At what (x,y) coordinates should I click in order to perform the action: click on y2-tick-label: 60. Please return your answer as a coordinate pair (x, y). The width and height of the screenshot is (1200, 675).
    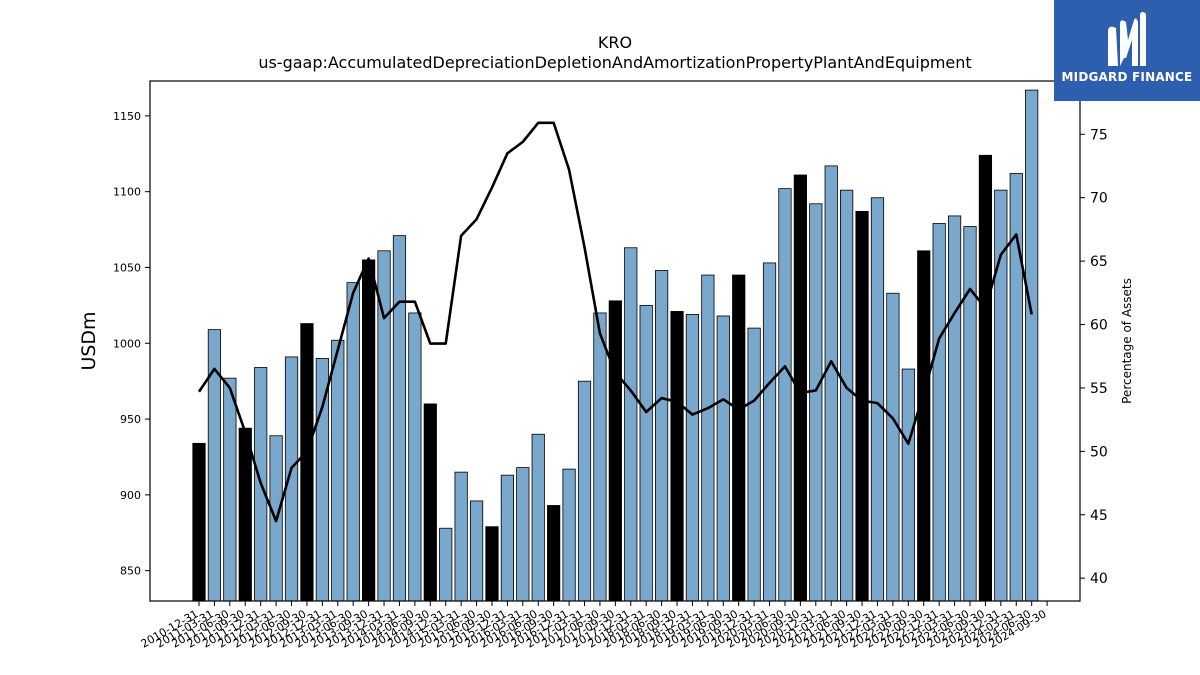
    Looking at the image, I should click on (1099, 326).